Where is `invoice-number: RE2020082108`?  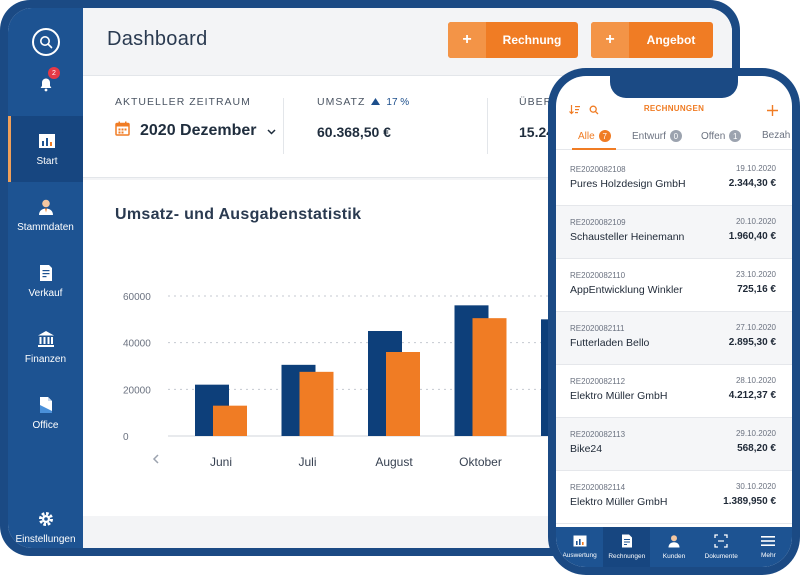 invoice-number: RE2020082108 is located at coordinates (598, 169).